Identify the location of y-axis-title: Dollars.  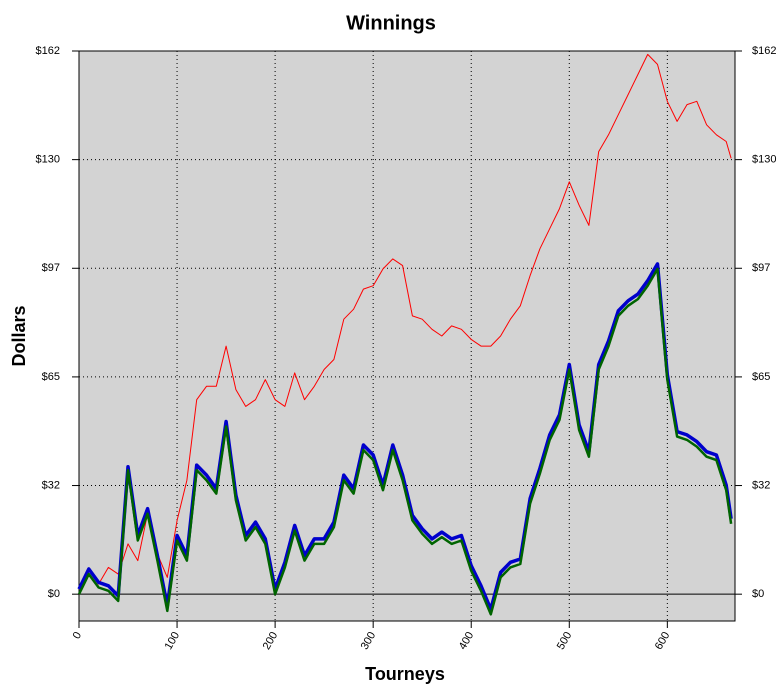
(19, 335).